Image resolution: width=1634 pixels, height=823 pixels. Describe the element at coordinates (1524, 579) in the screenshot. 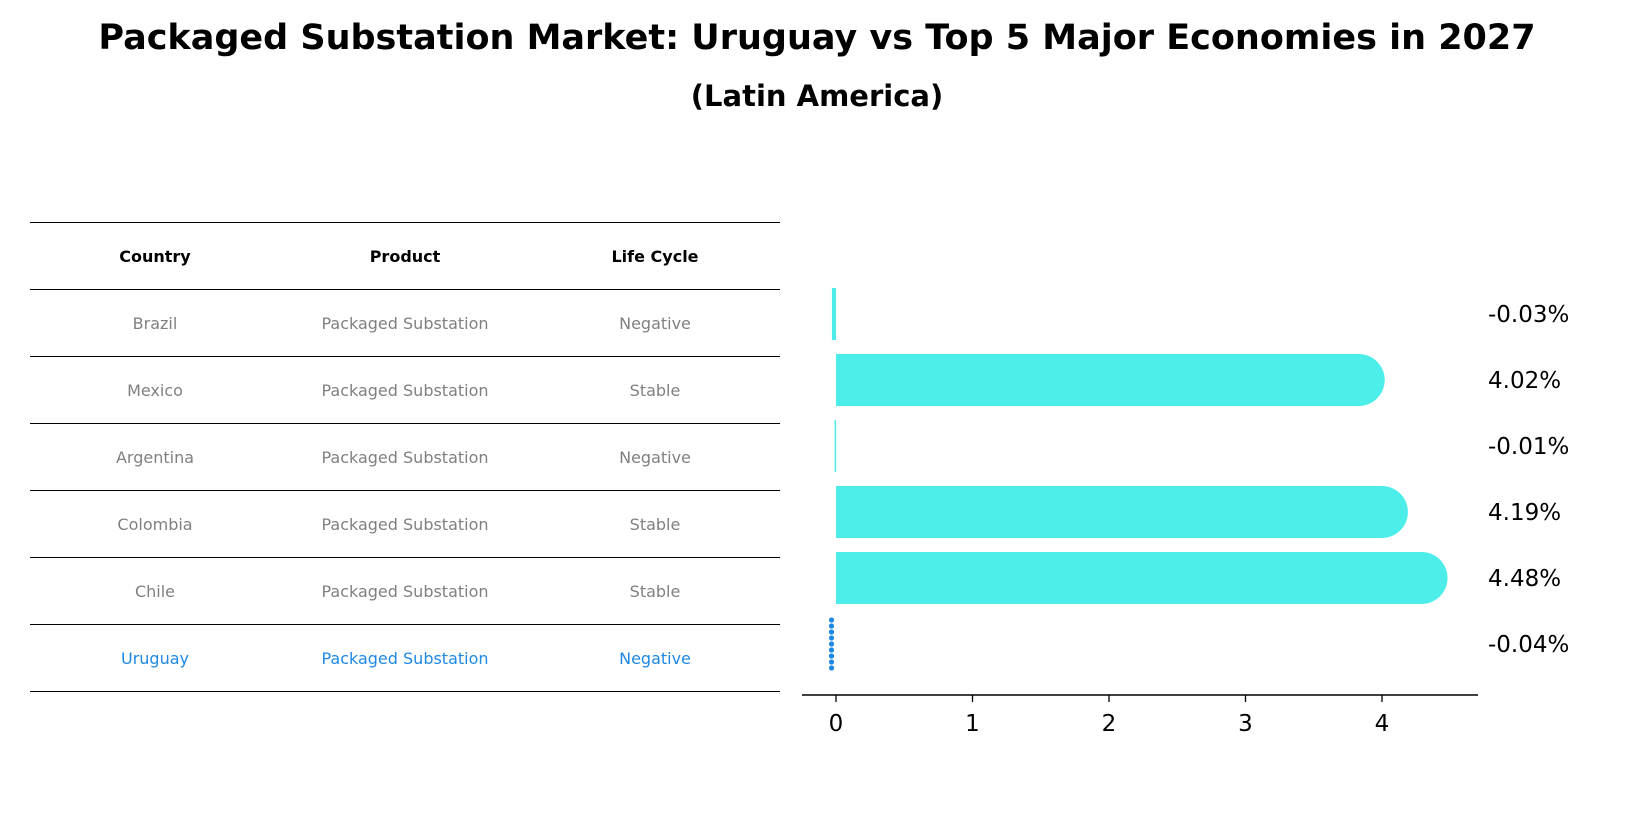

I see `bar-value-label: 4.48%` at that location.